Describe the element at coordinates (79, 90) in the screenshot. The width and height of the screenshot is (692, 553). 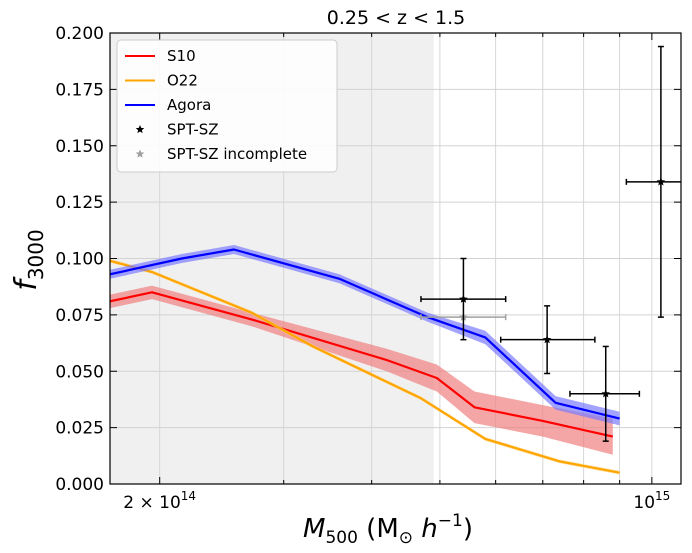
I see `y-tick-label: 0.175` at that location.